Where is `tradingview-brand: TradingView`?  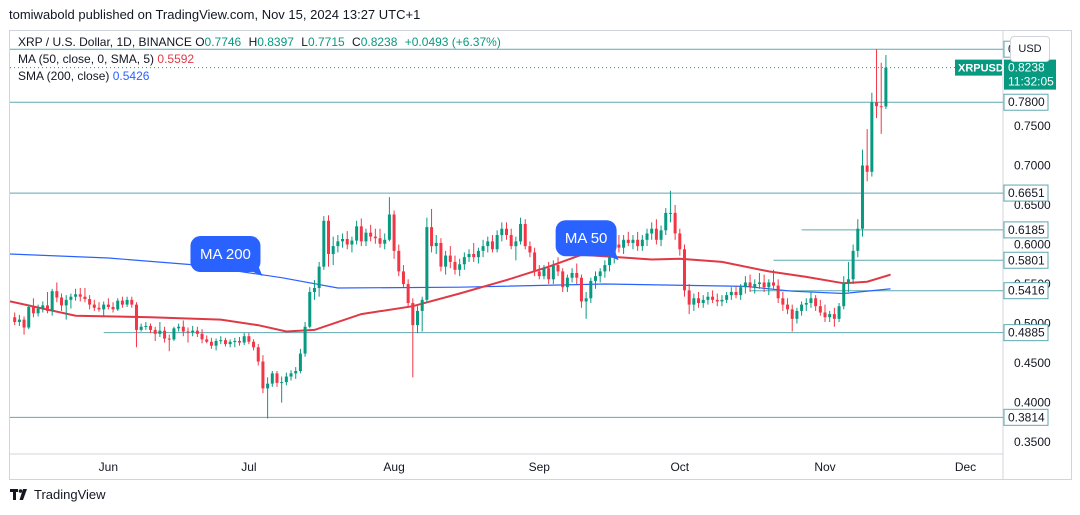 tradingview-brand: TradingView is located at coordinates (58, 494).